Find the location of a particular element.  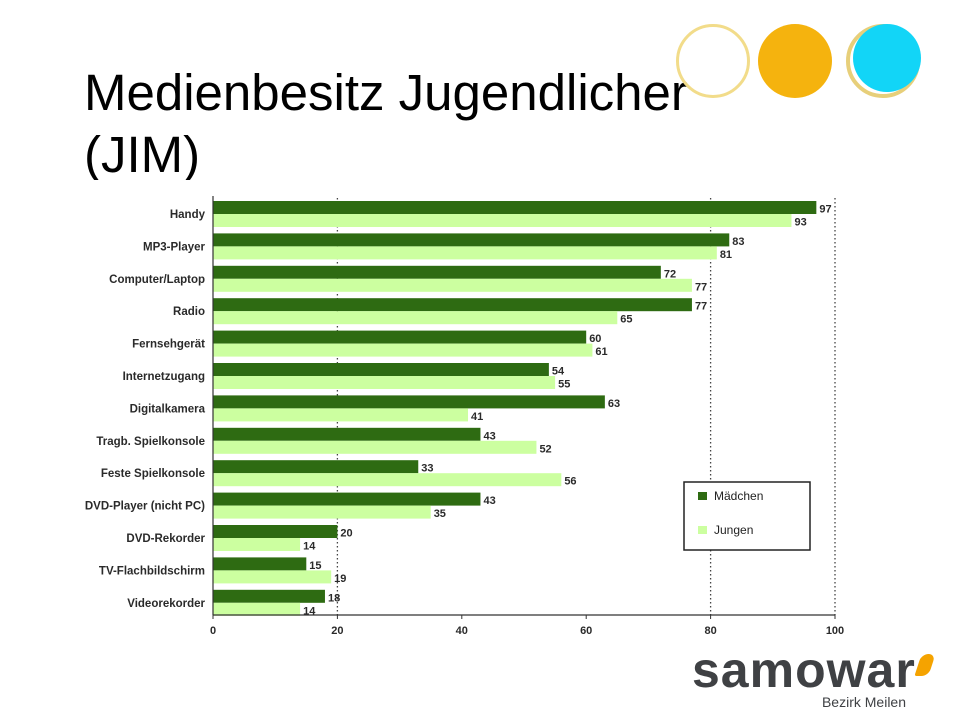

category-label: DVD-Rekorder is located at coordinates (165, 539).